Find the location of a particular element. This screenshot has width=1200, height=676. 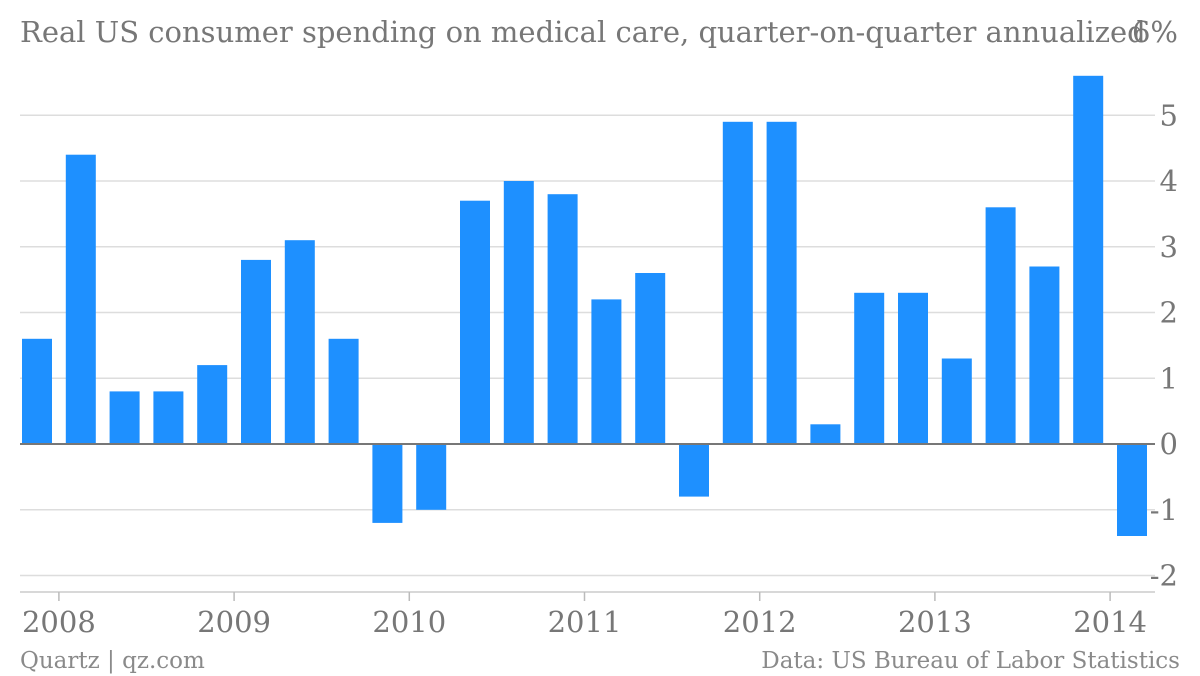

y-tick-label: 0 is located at coordinates (1169, 444).